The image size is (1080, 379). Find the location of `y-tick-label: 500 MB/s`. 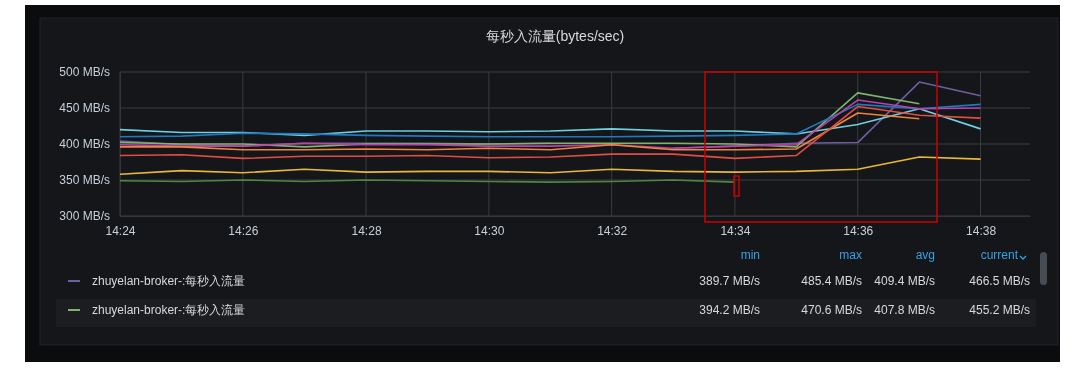

y-tick-label: 500 MB/s is located at coordinates (84, 72).